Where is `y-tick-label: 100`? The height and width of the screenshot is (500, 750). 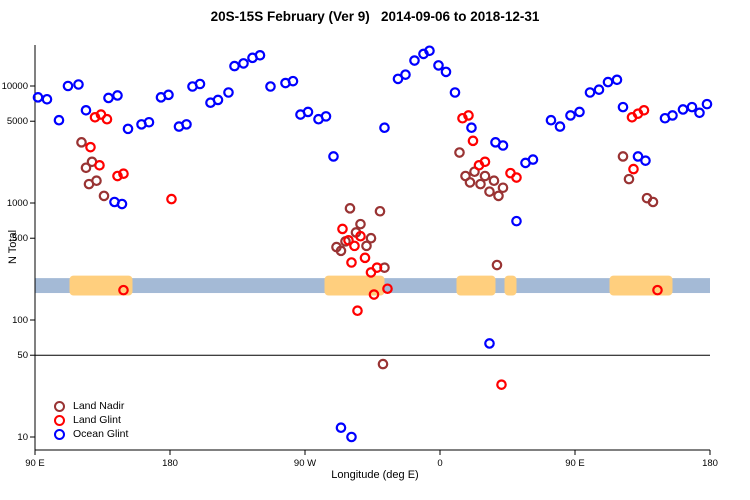
y-tick-label: 100 is located at coordinates (20, 320).